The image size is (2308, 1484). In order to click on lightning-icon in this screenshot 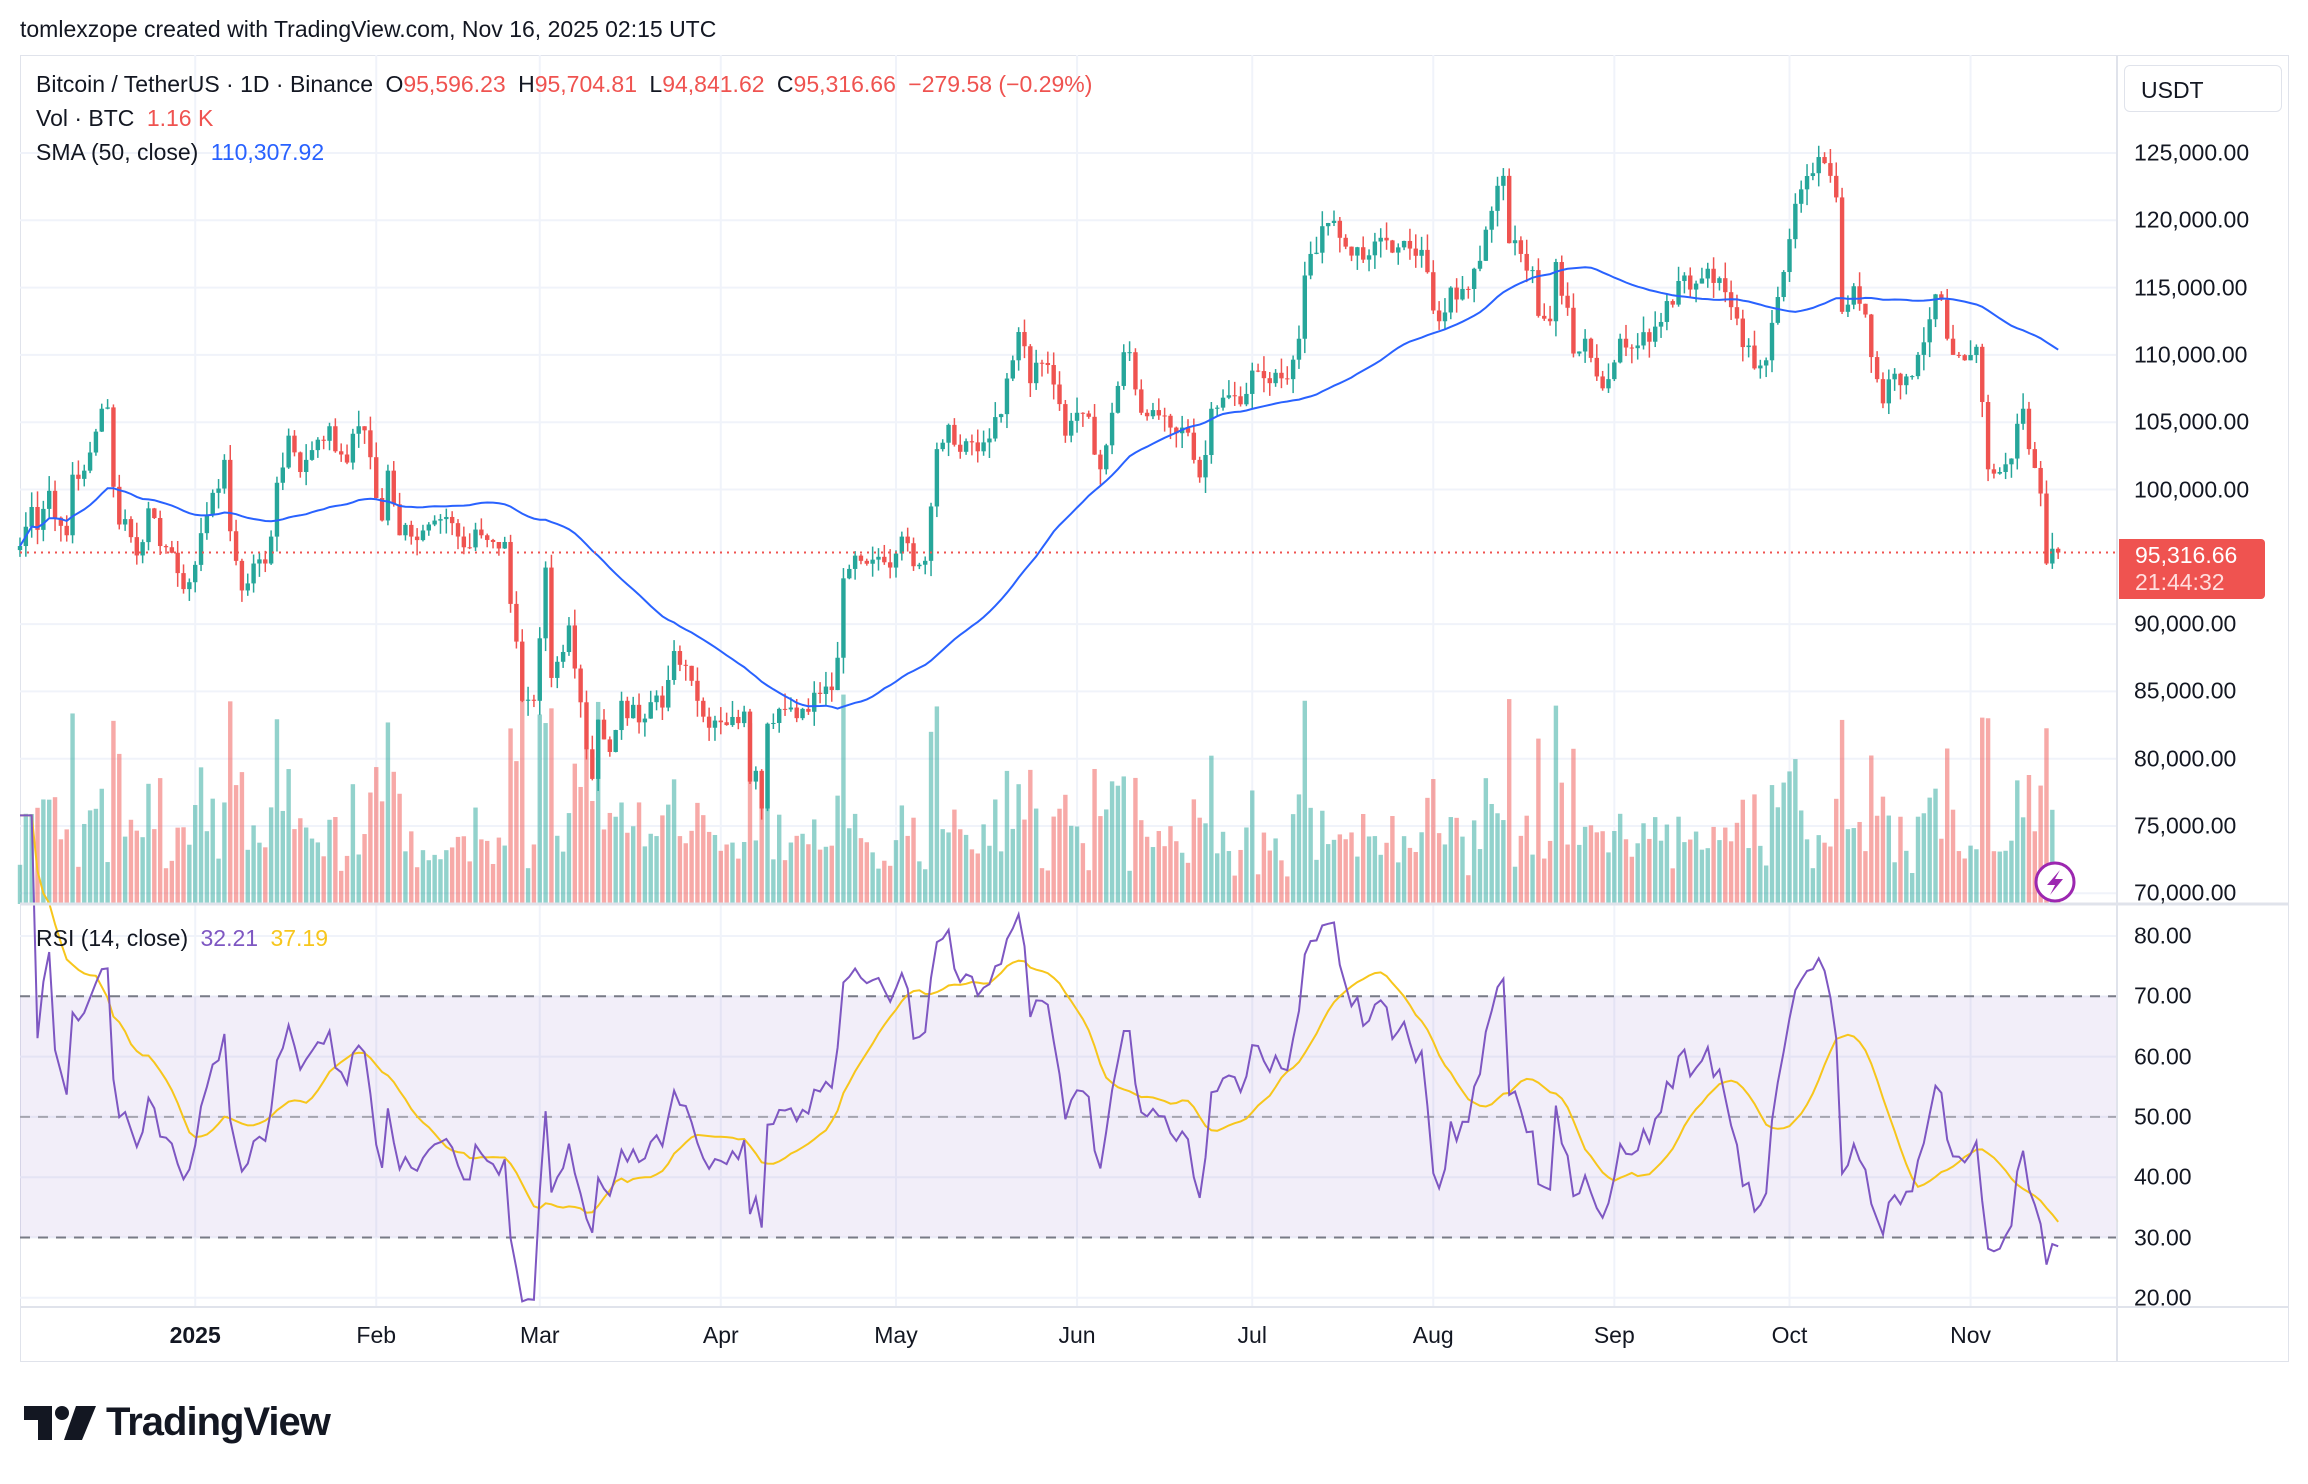, I will do `click(2055, 882)`.